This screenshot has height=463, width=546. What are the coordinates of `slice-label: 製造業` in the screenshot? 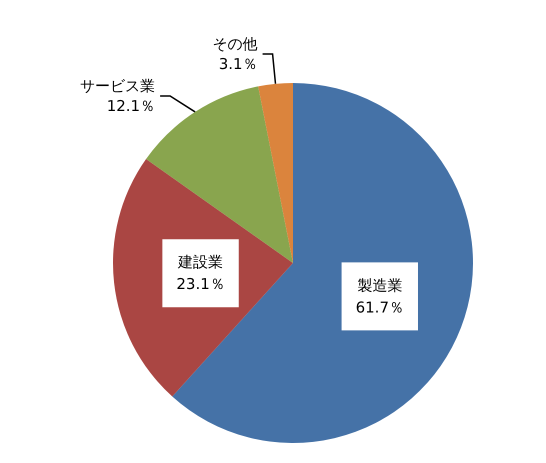 It's located at (379, 285).